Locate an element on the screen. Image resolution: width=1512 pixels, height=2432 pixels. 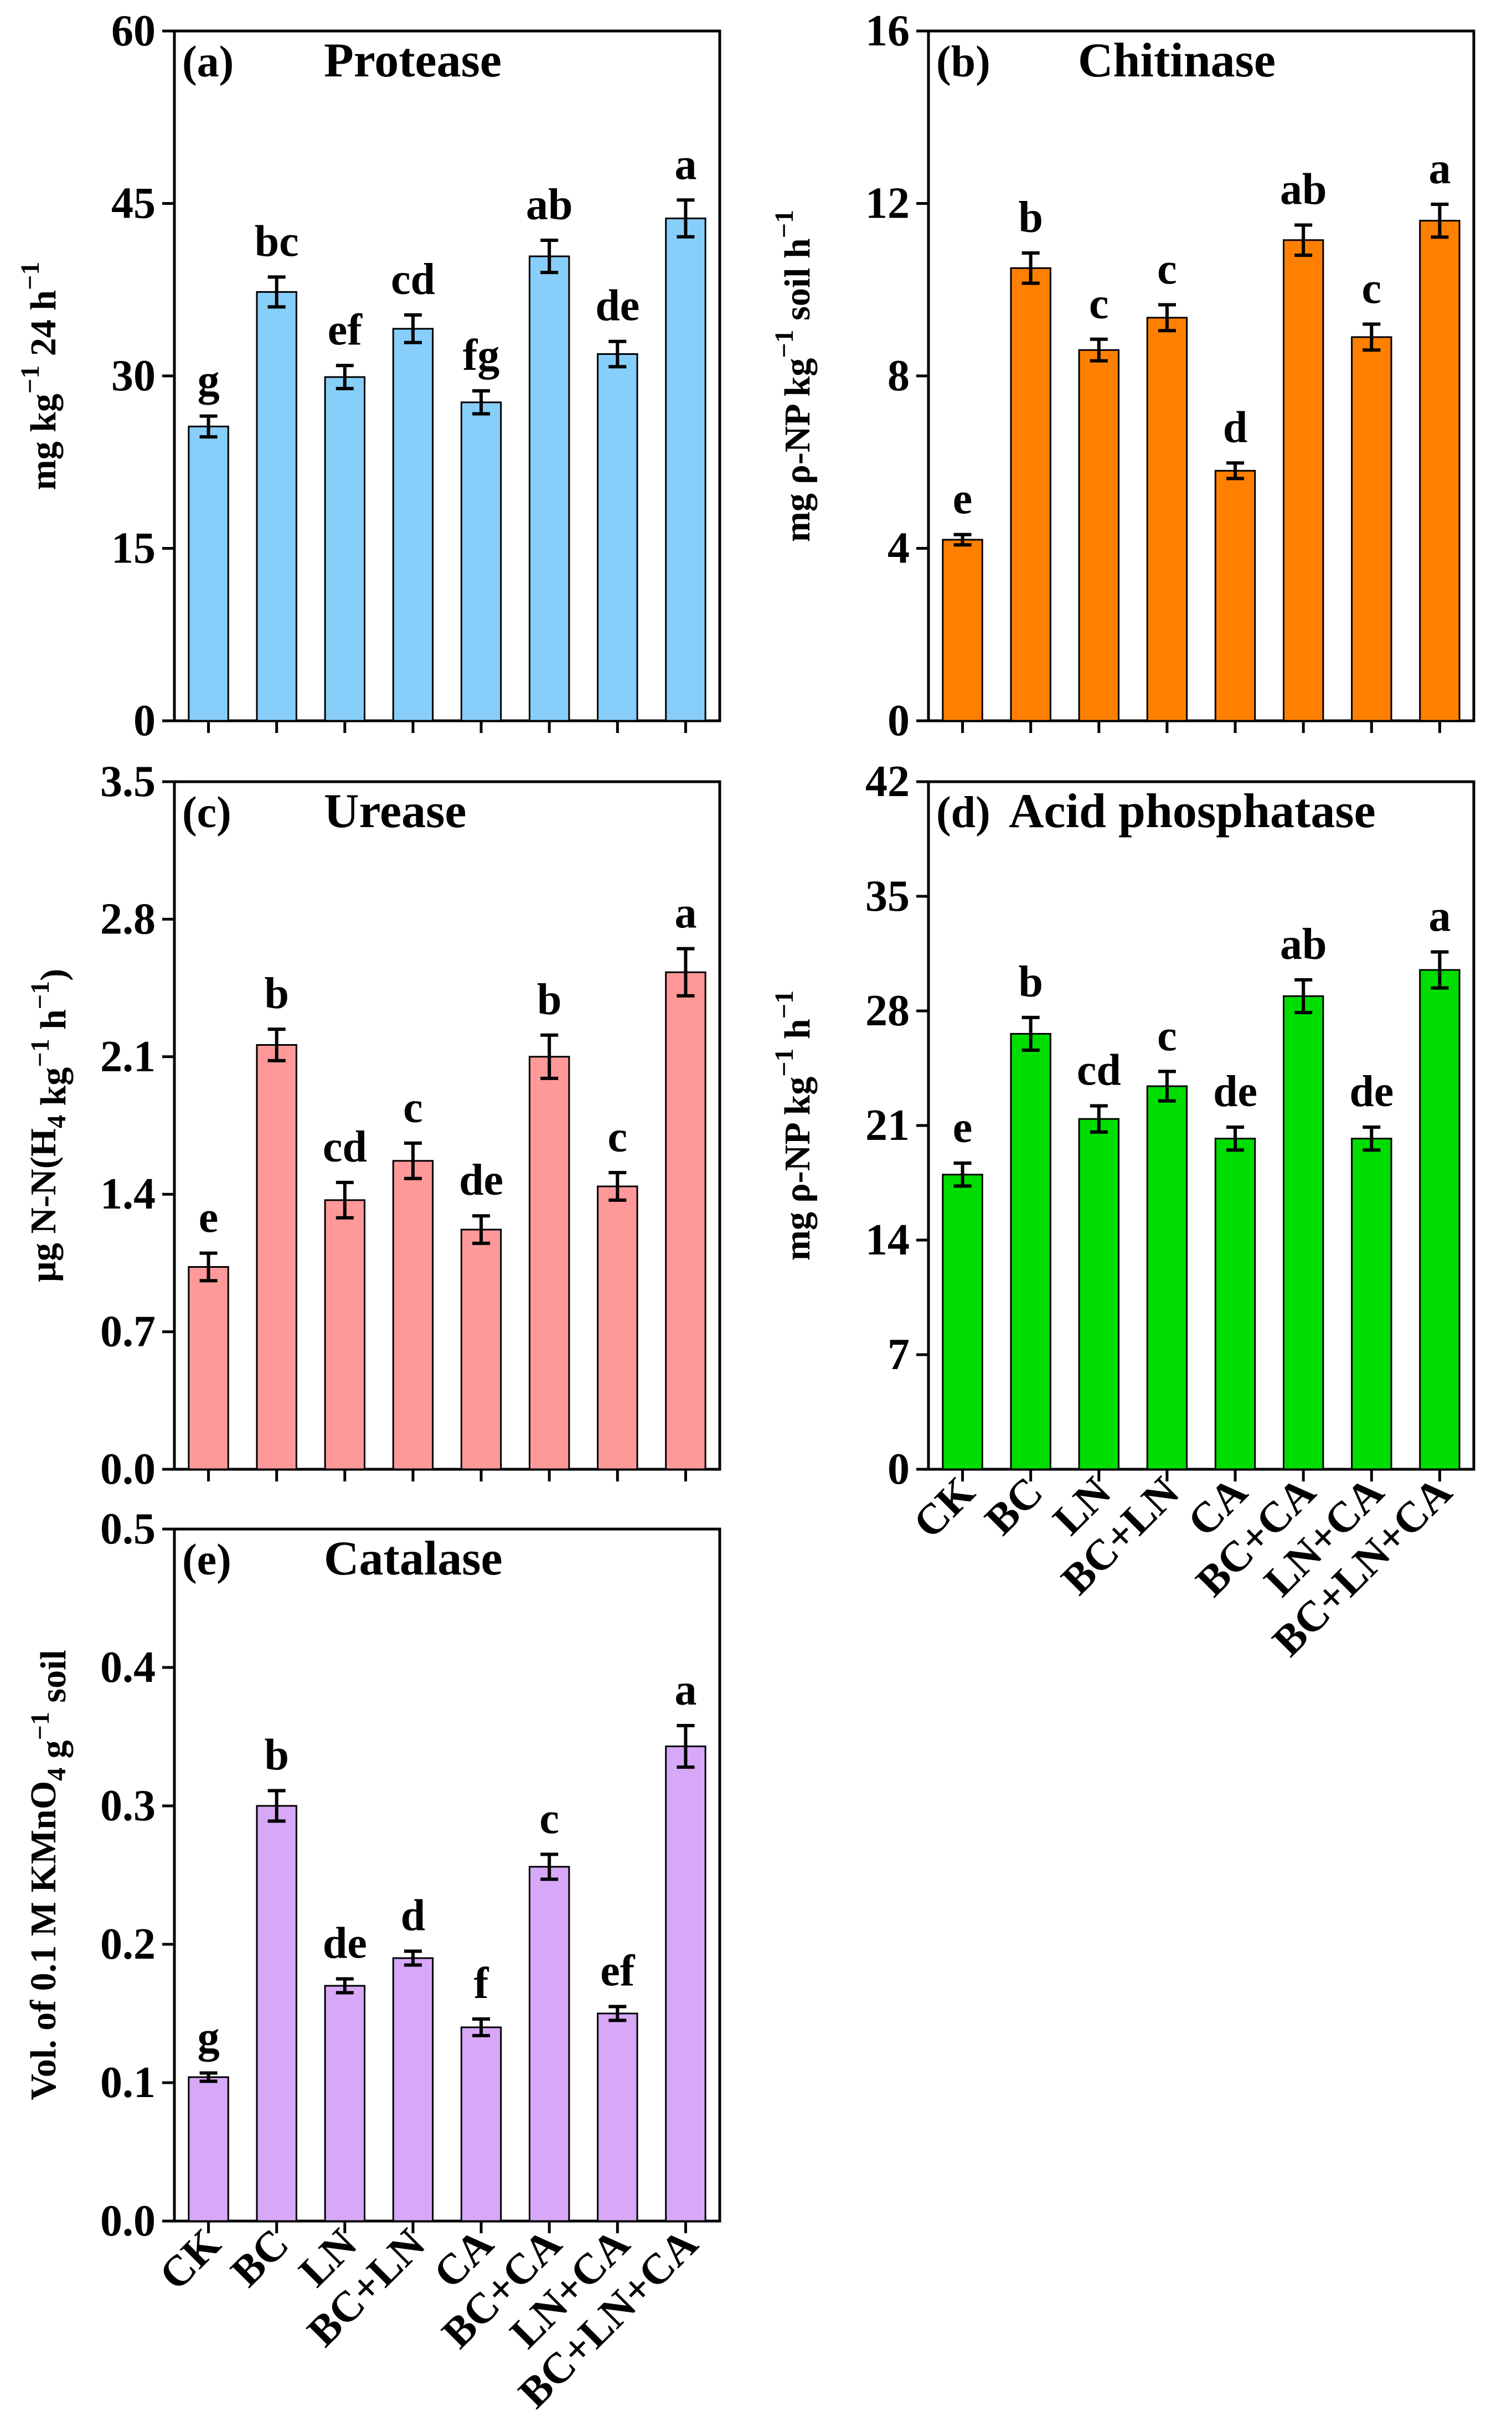
panel-title: Urease is located at coordinates (395, 811).